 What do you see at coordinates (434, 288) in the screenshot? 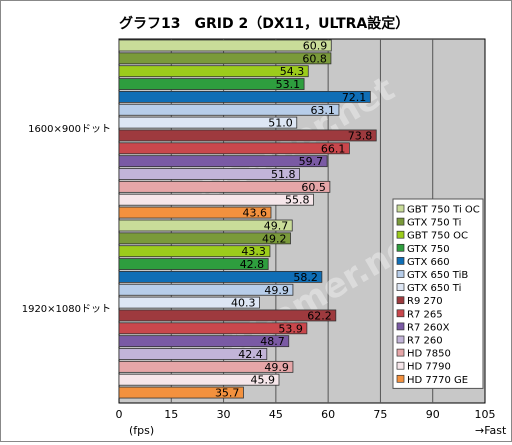
I see `legend-entry: GTX 650 Ti` at bounding box center [434, 288].